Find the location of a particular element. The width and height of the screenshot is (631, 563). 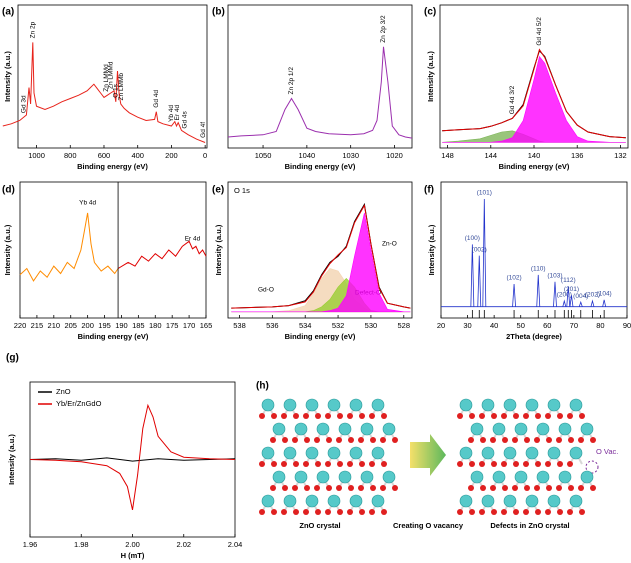

x-tick-label: 536 is located at coordinates (272, 325).